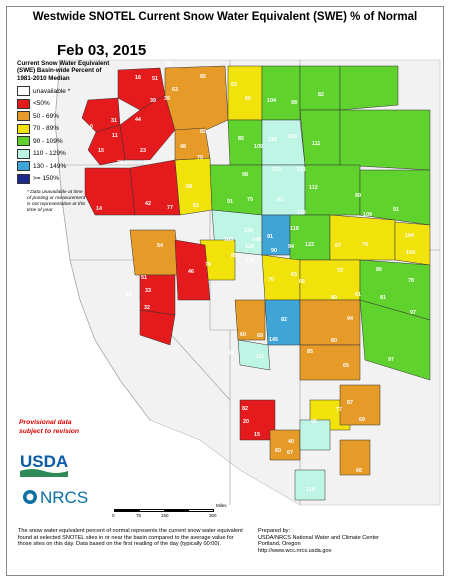  What do you see at coordinates (369, 88) in the screenshot?
I see `basin-mt-far-east` at bounding box center [369, 88].